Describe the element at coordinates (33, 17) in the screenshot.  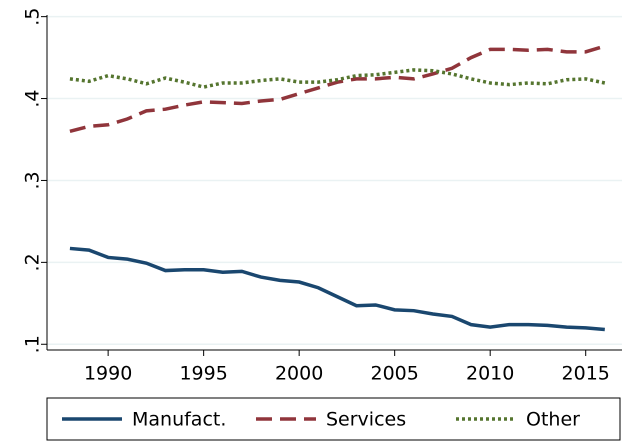
I see `y-tick-label: .5` at that location.